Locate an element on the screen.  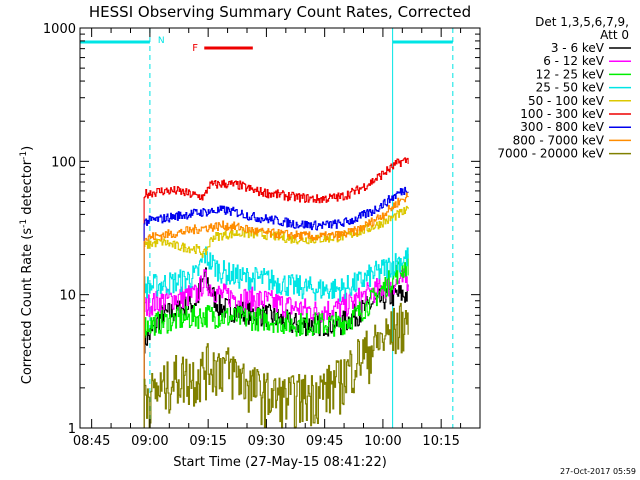
y-axis-label: Corrected Count Rate (s-1 detector-1) is located at coordinates (27, 265).